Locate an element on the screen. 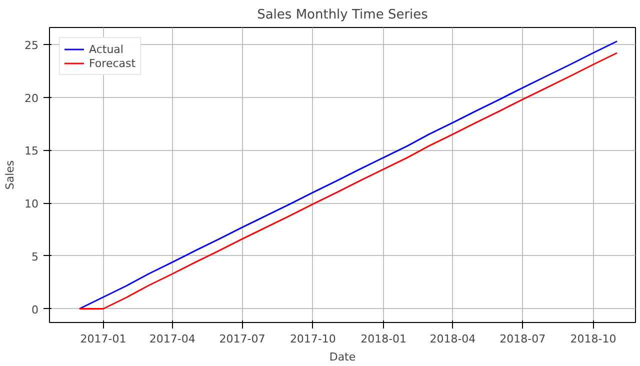 The image size is (640, 366). x-tick-label: 2017-01 is located at coordinates (103, 339).